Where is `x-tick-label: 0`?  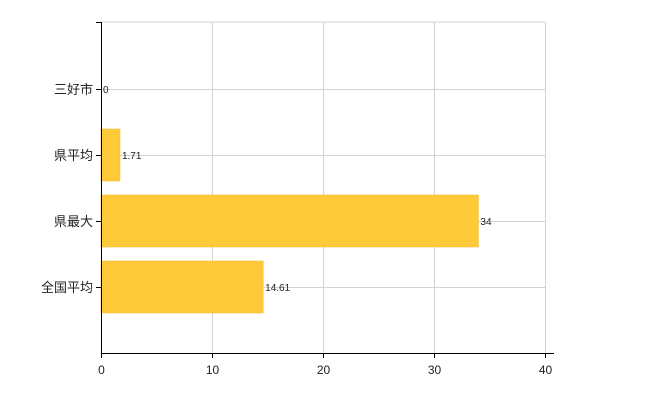
x-tick-label: 0 is located at coordinates (101, 370).